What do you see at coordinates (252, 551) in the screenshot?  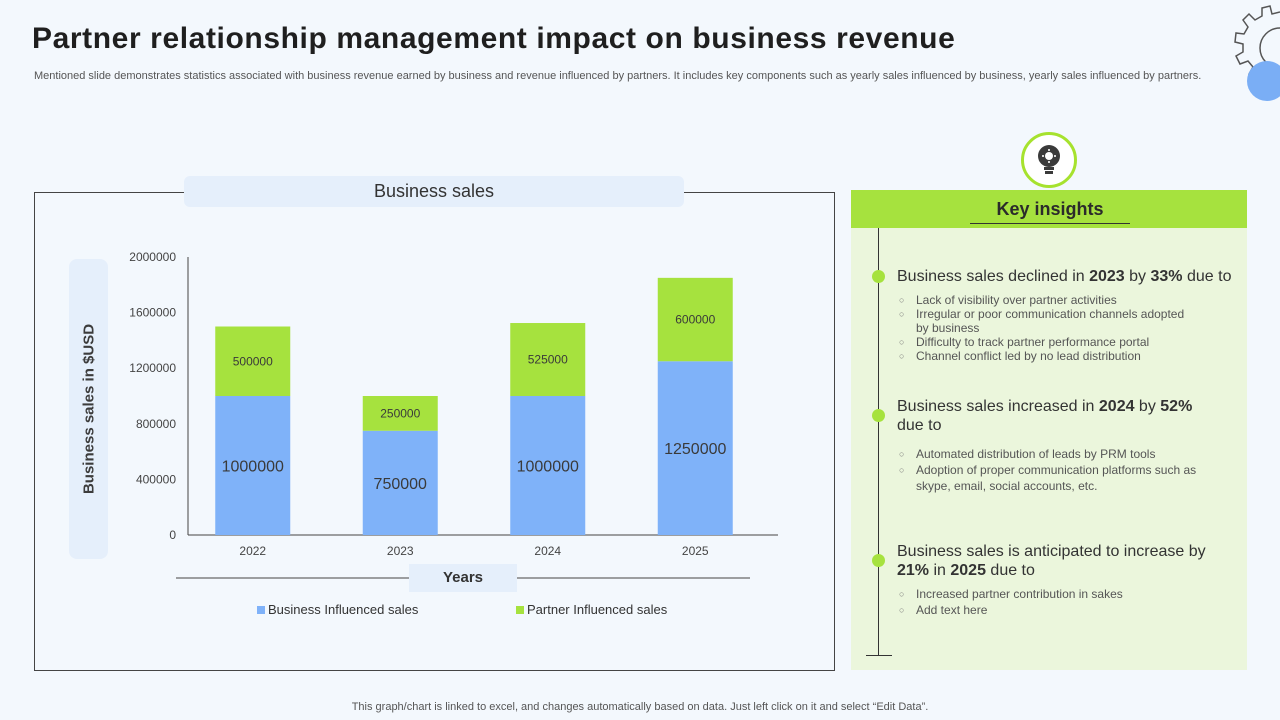 I see `x-tick-label: 2022` at bounding box center [252, 551].